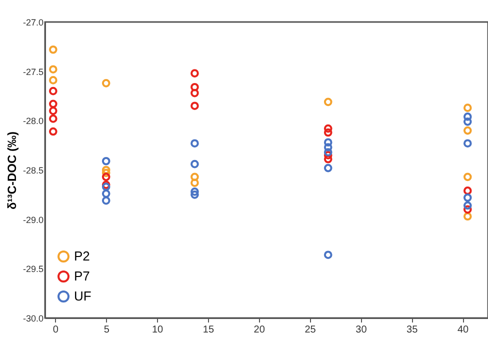  I want to click on x-tick-label: 40, so click(463, 330).